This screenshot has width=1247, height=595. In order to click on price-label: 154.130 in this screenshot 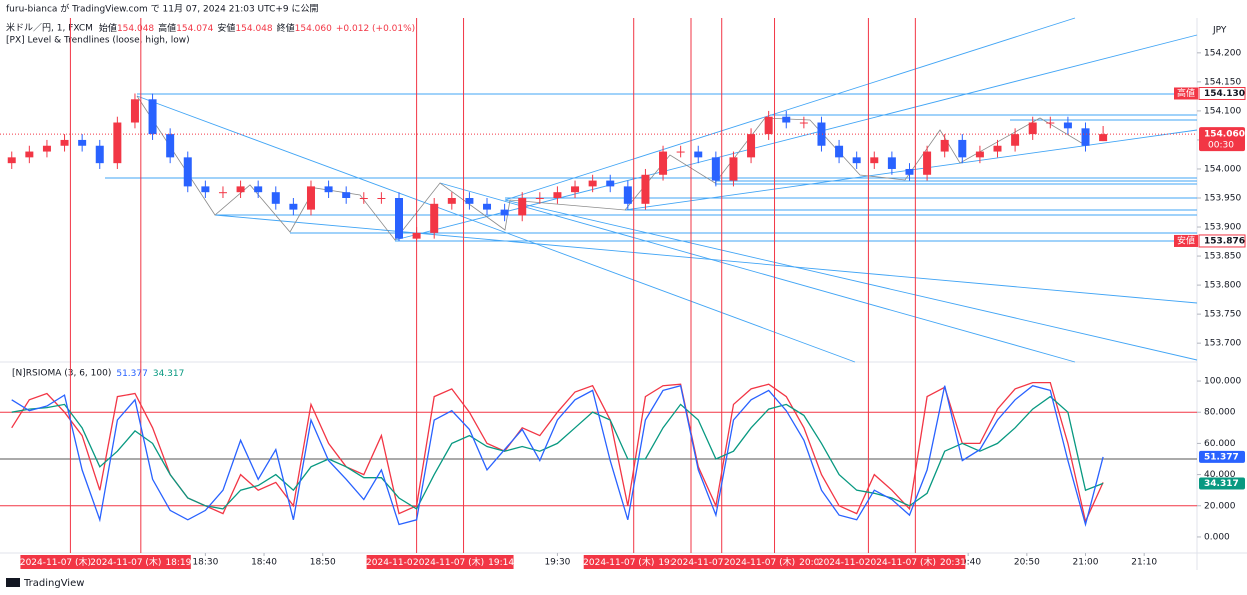, I will do `click(1224, 94)`.